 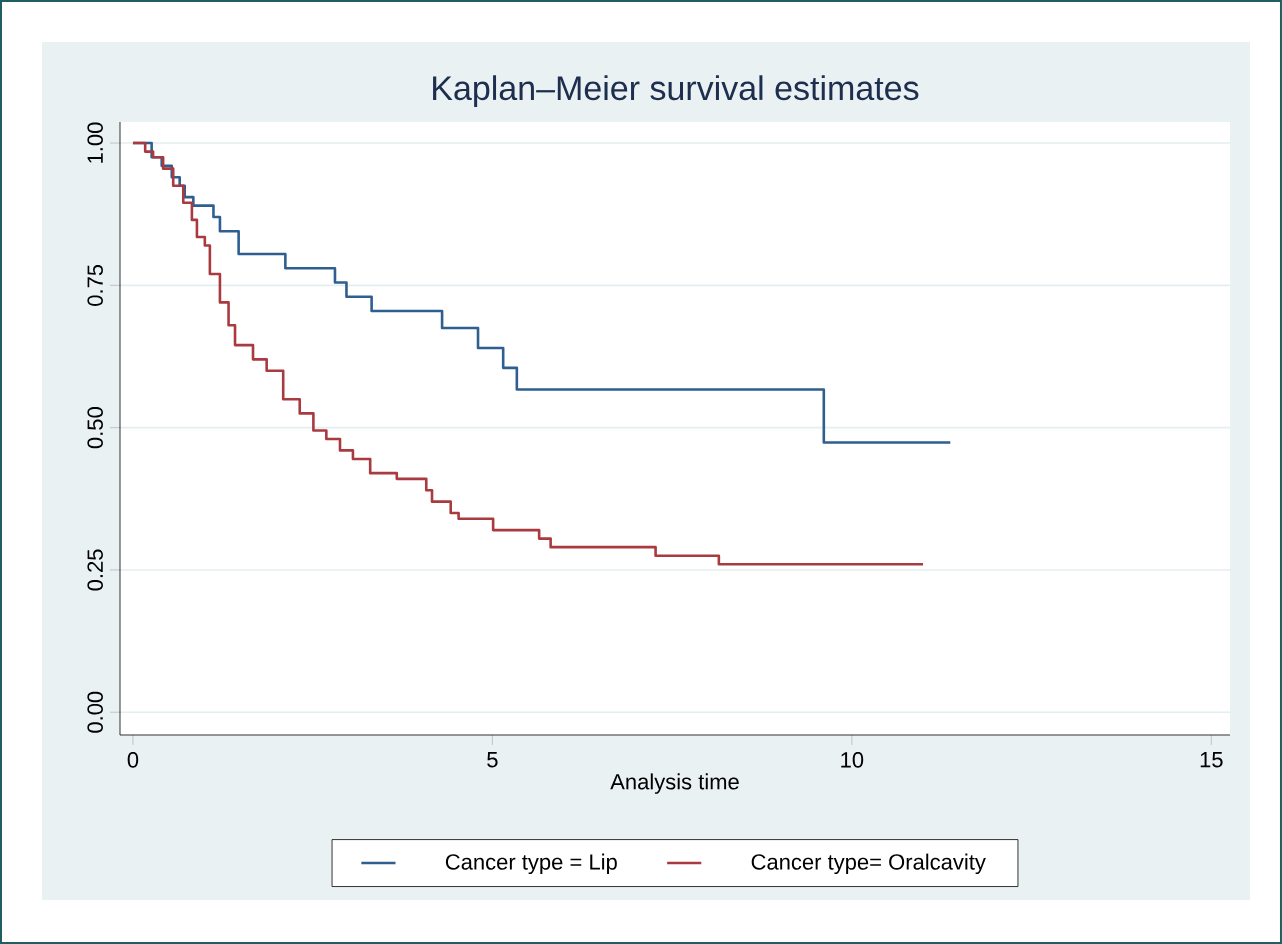 I want to click on x-tick-label: 10, so click(x=852, y=760).